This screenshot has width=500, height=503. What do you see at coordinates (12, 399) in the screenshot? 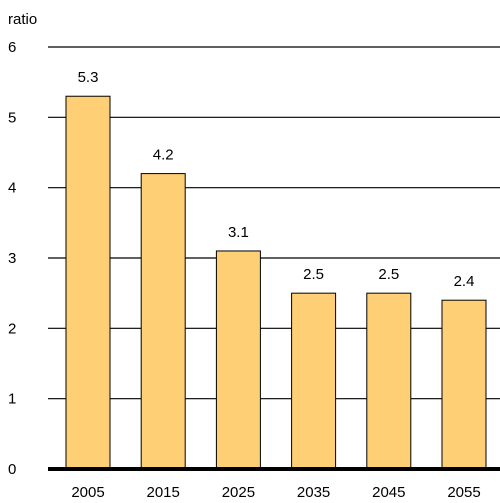
I see `y-tick-label: 1` at bounding box center [12, 399].